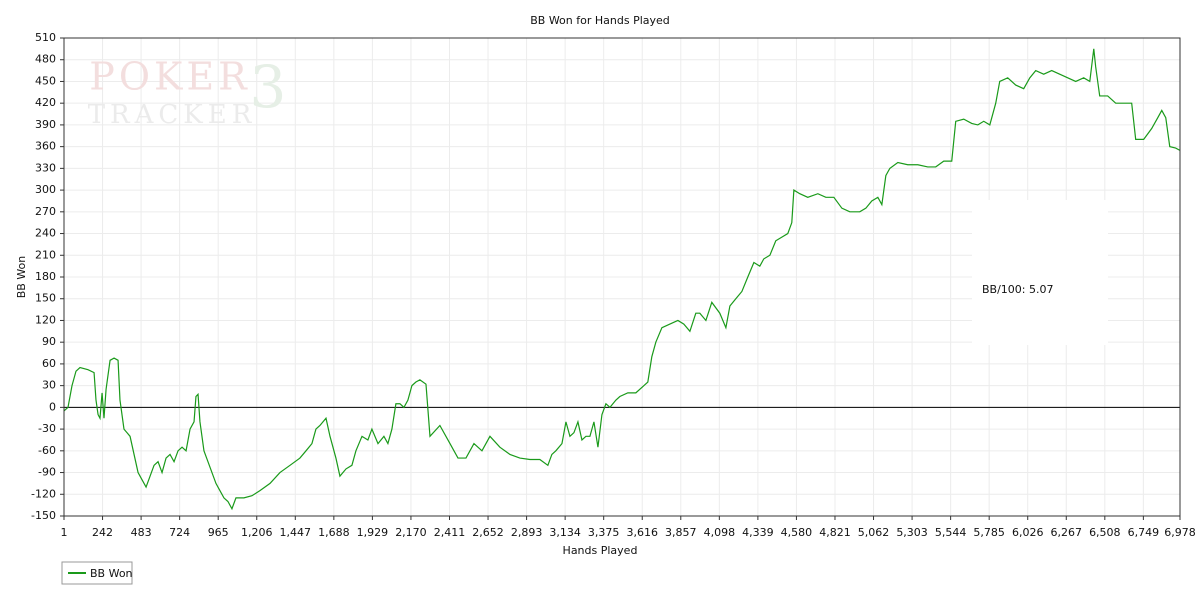  I want to click on x-tick-label: 5,785, so click(989, 532).